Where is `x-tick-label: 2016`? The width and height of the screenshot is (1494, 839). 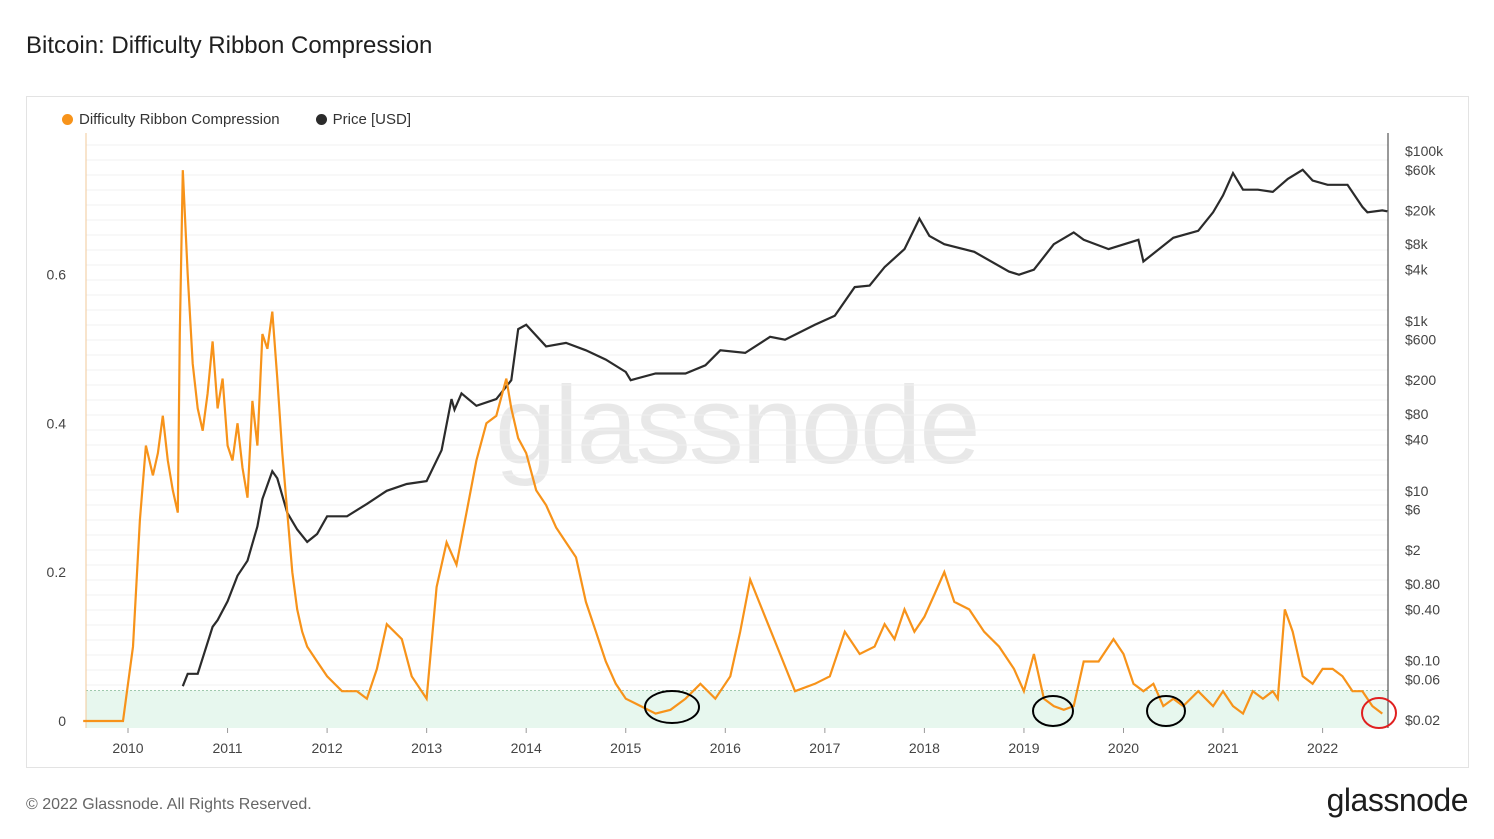
x-tick-label: 2016 is located at coordinates (725, 748).